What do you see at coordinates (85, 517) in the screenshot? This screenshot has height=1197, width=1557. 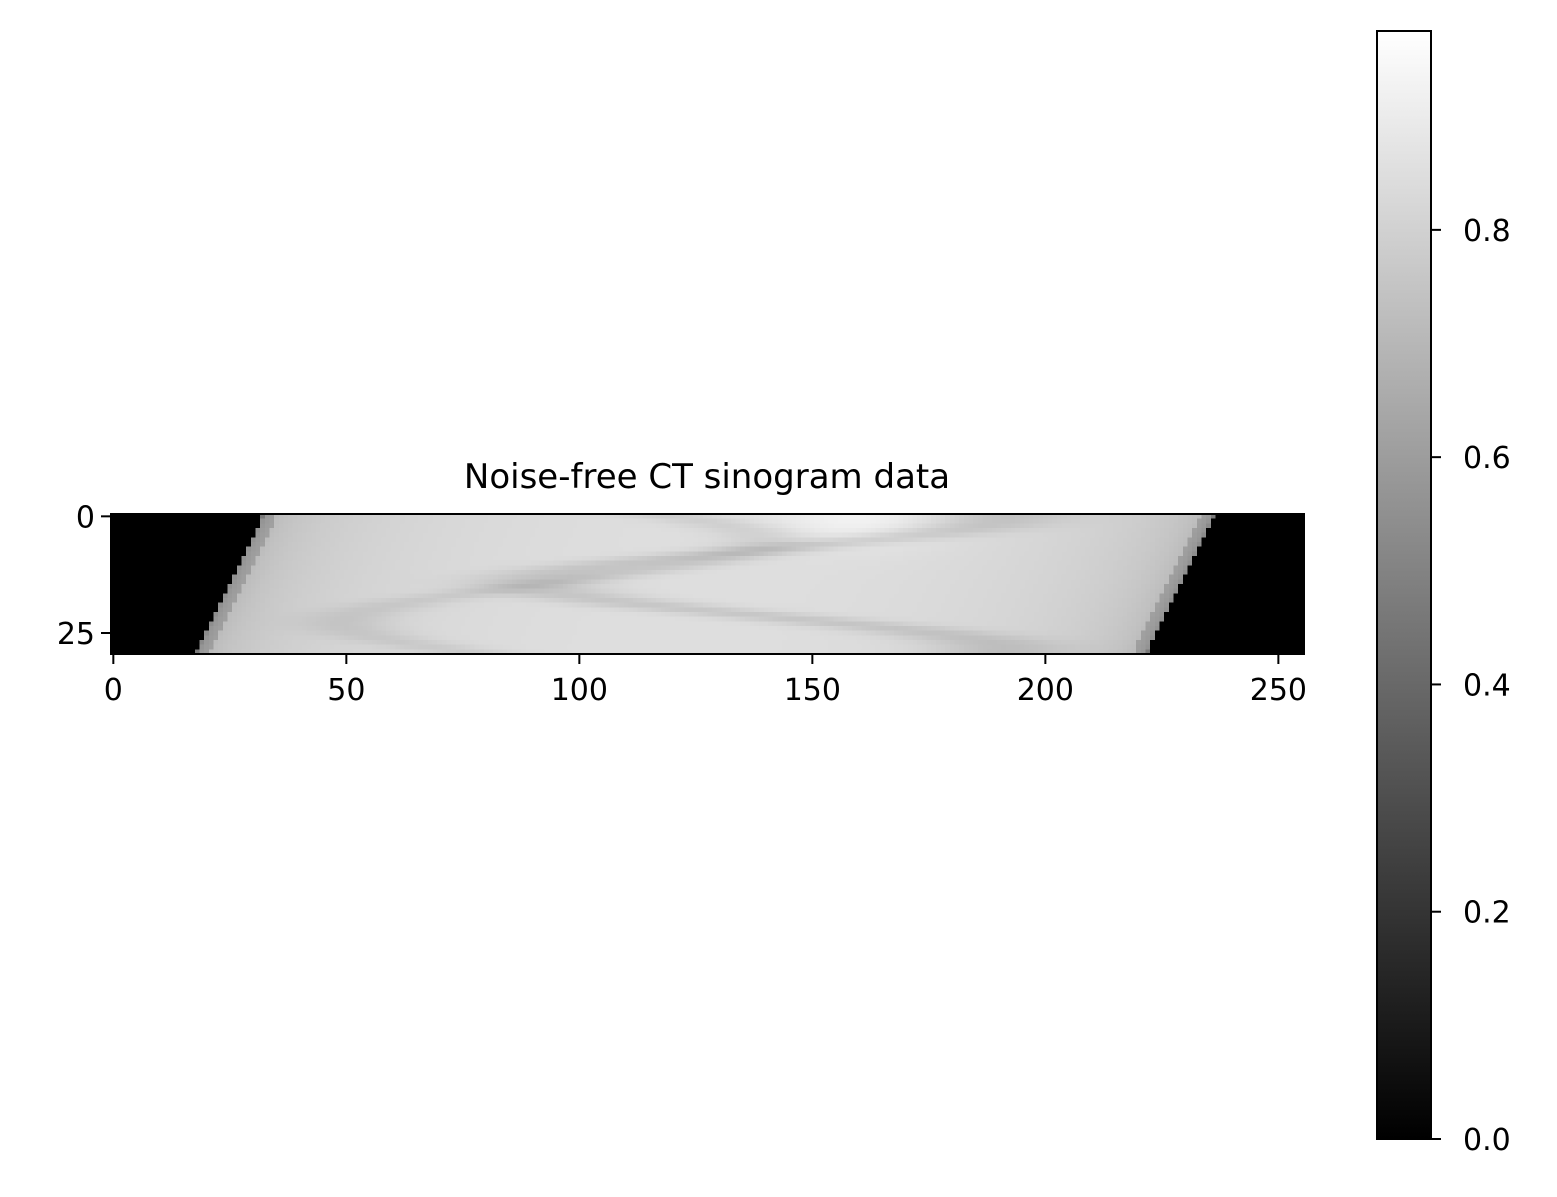 I see `y-tick-label: 0` at bounding box center [85, 517].